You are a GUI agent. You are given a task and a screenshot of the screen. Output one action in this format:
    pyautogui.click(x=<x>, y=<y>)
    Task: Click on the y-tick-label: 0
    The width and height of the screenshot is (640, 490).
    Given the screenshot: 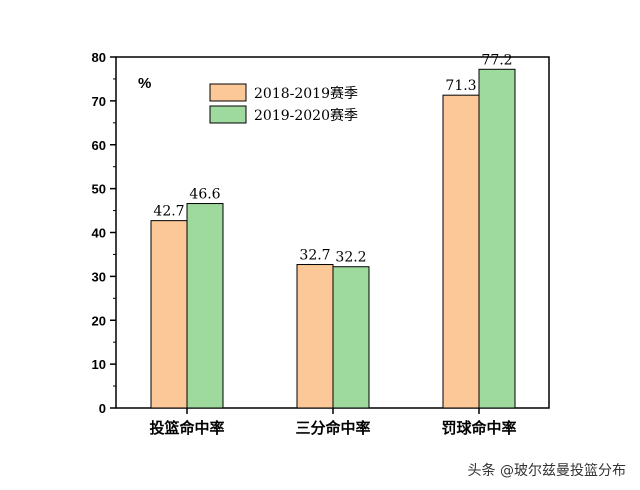 What is the action you would take?
    pyautogui.click(x=102, y=408)
    